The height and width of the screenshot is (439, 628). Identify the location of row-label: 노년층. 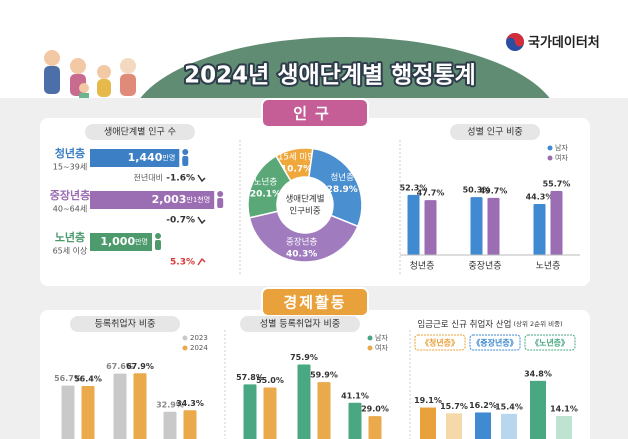
(70, 237).